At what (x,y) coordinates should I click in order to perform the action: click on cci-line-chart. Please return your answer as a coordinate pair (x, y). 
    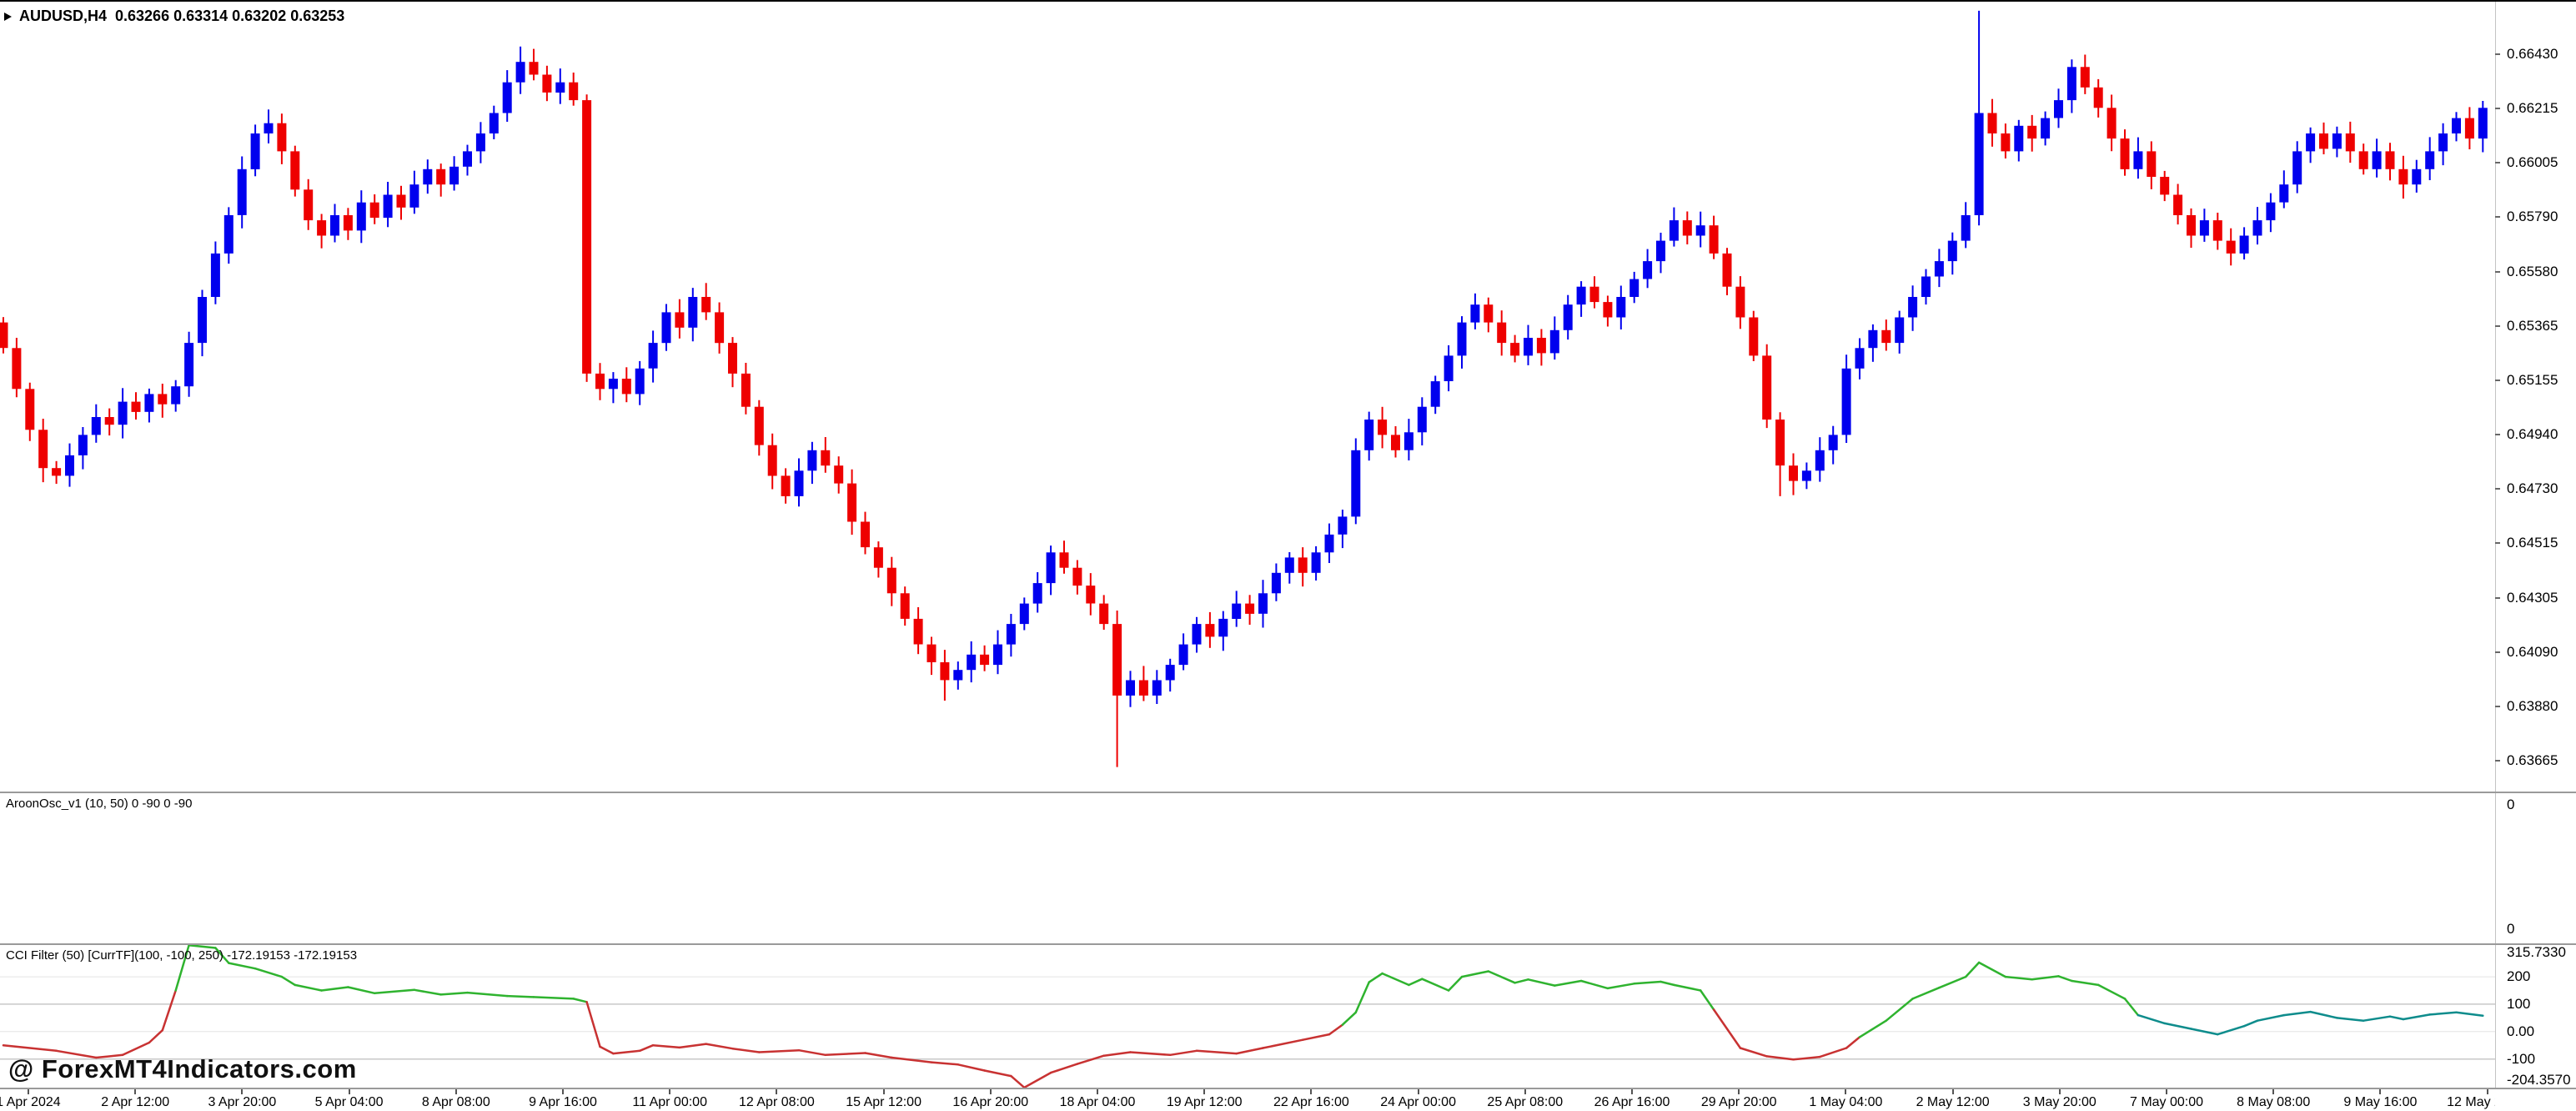
    Looking at the image, I should click on (1247, 1017).